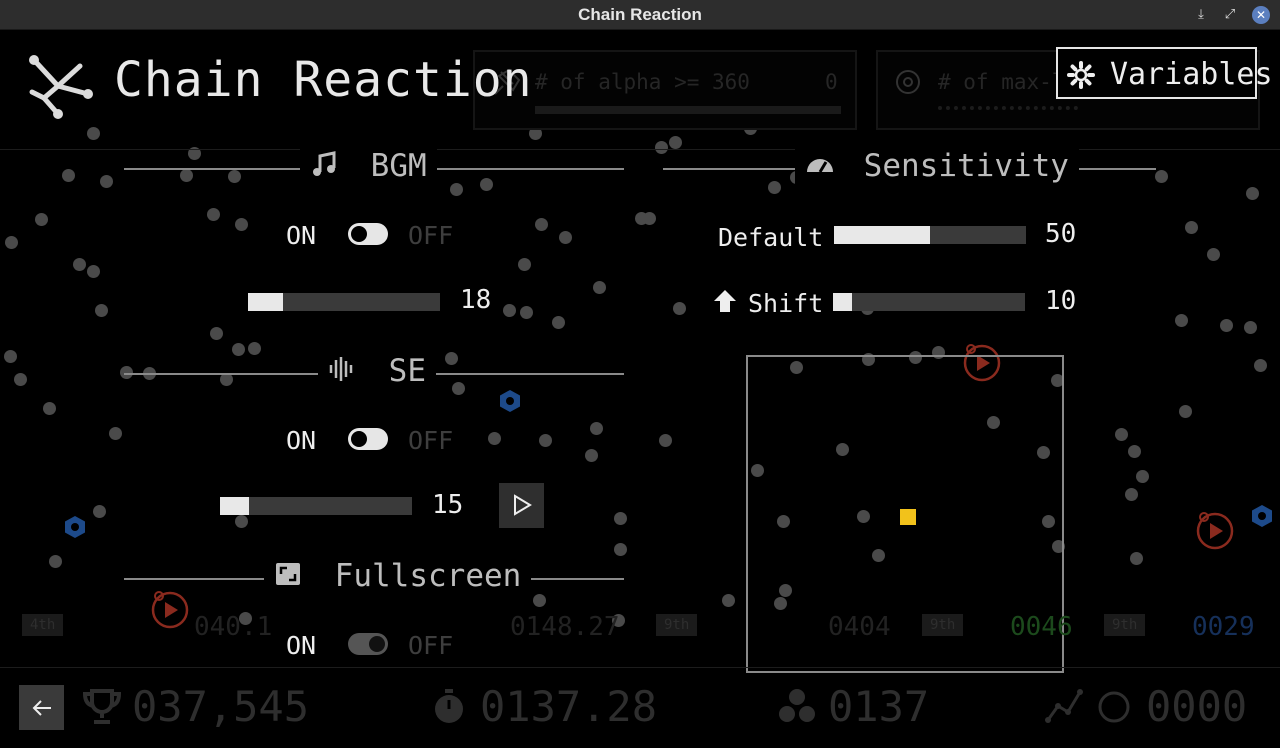 The width and height of the screenshot is (1280, 748). I want to click on gear-icon, so click(1081, 75).